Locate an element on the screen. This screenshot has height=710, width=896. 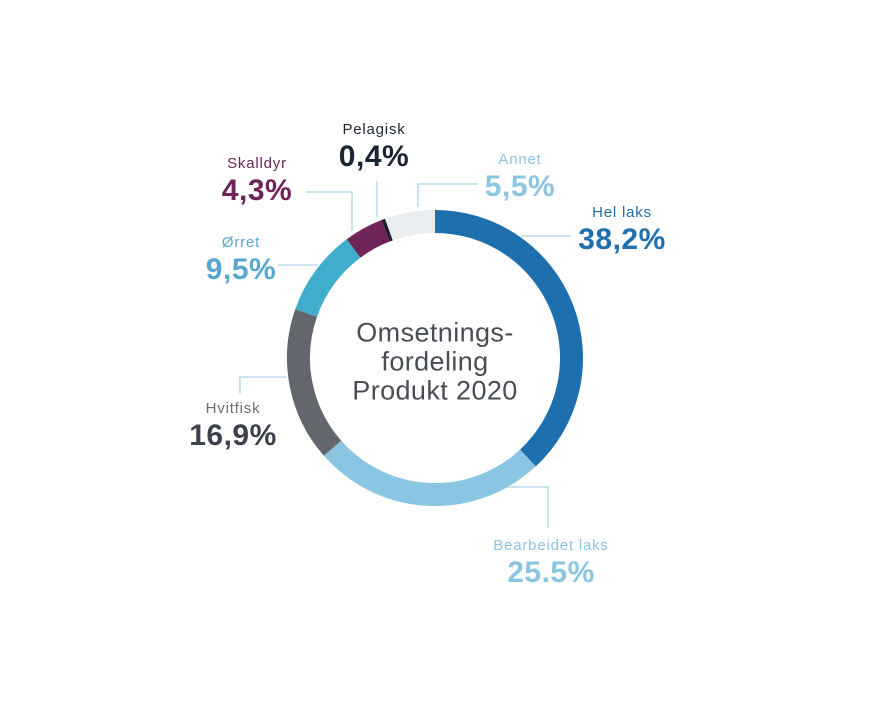
segment-arc-hel-laks is located at coordinates (508, 338).